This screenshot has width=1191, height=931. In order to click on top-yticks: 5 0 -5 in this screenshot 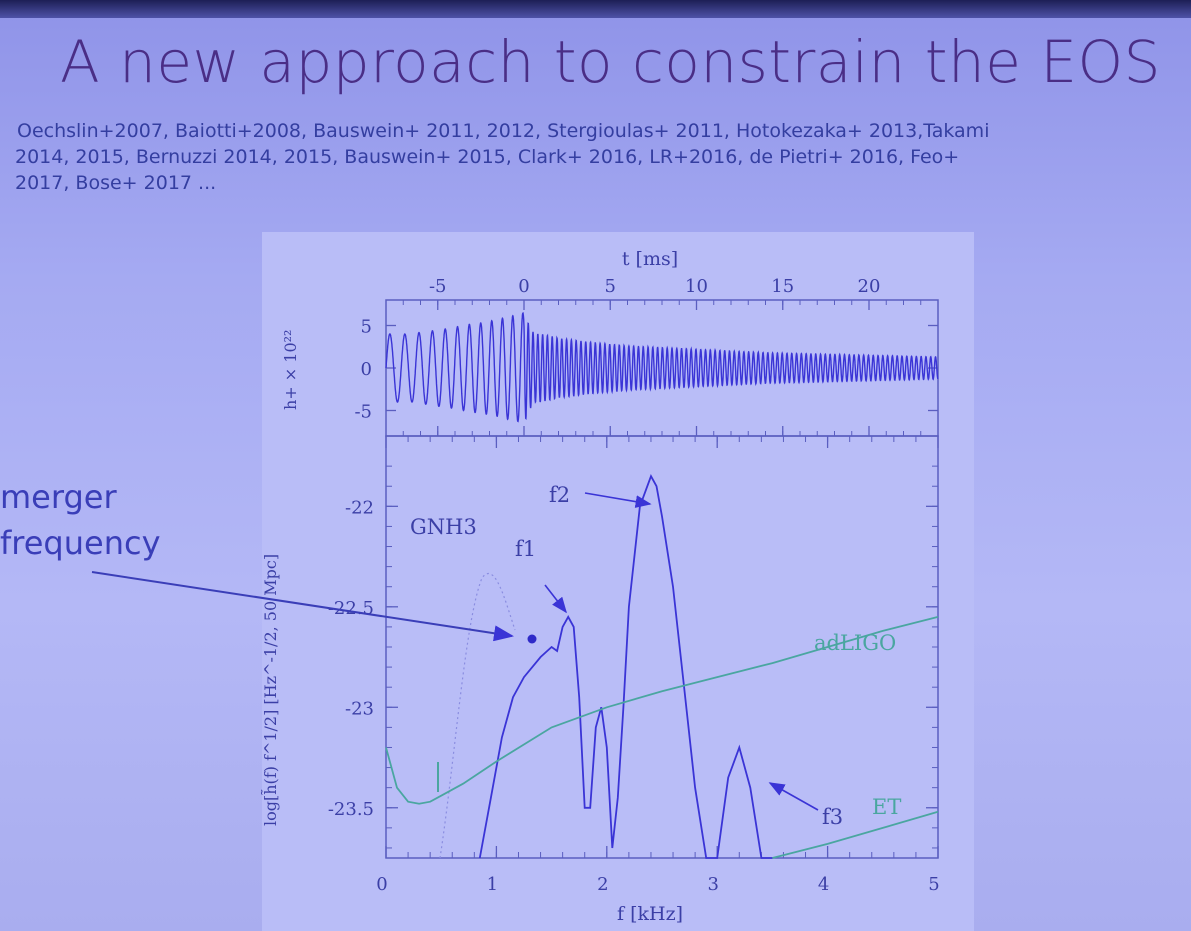, I will do `click(646, 370)`.